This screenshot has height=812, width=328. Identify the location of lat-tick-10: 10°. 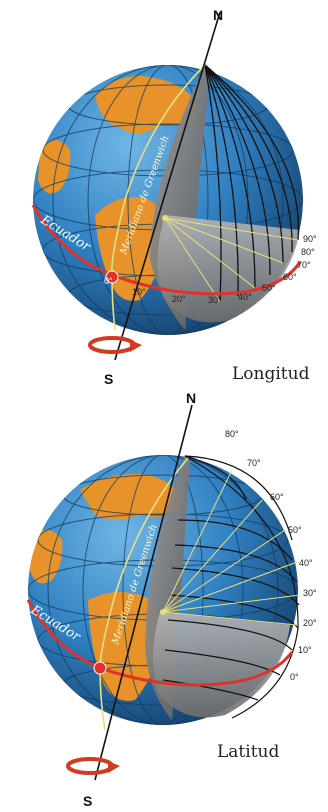
(305, 650).